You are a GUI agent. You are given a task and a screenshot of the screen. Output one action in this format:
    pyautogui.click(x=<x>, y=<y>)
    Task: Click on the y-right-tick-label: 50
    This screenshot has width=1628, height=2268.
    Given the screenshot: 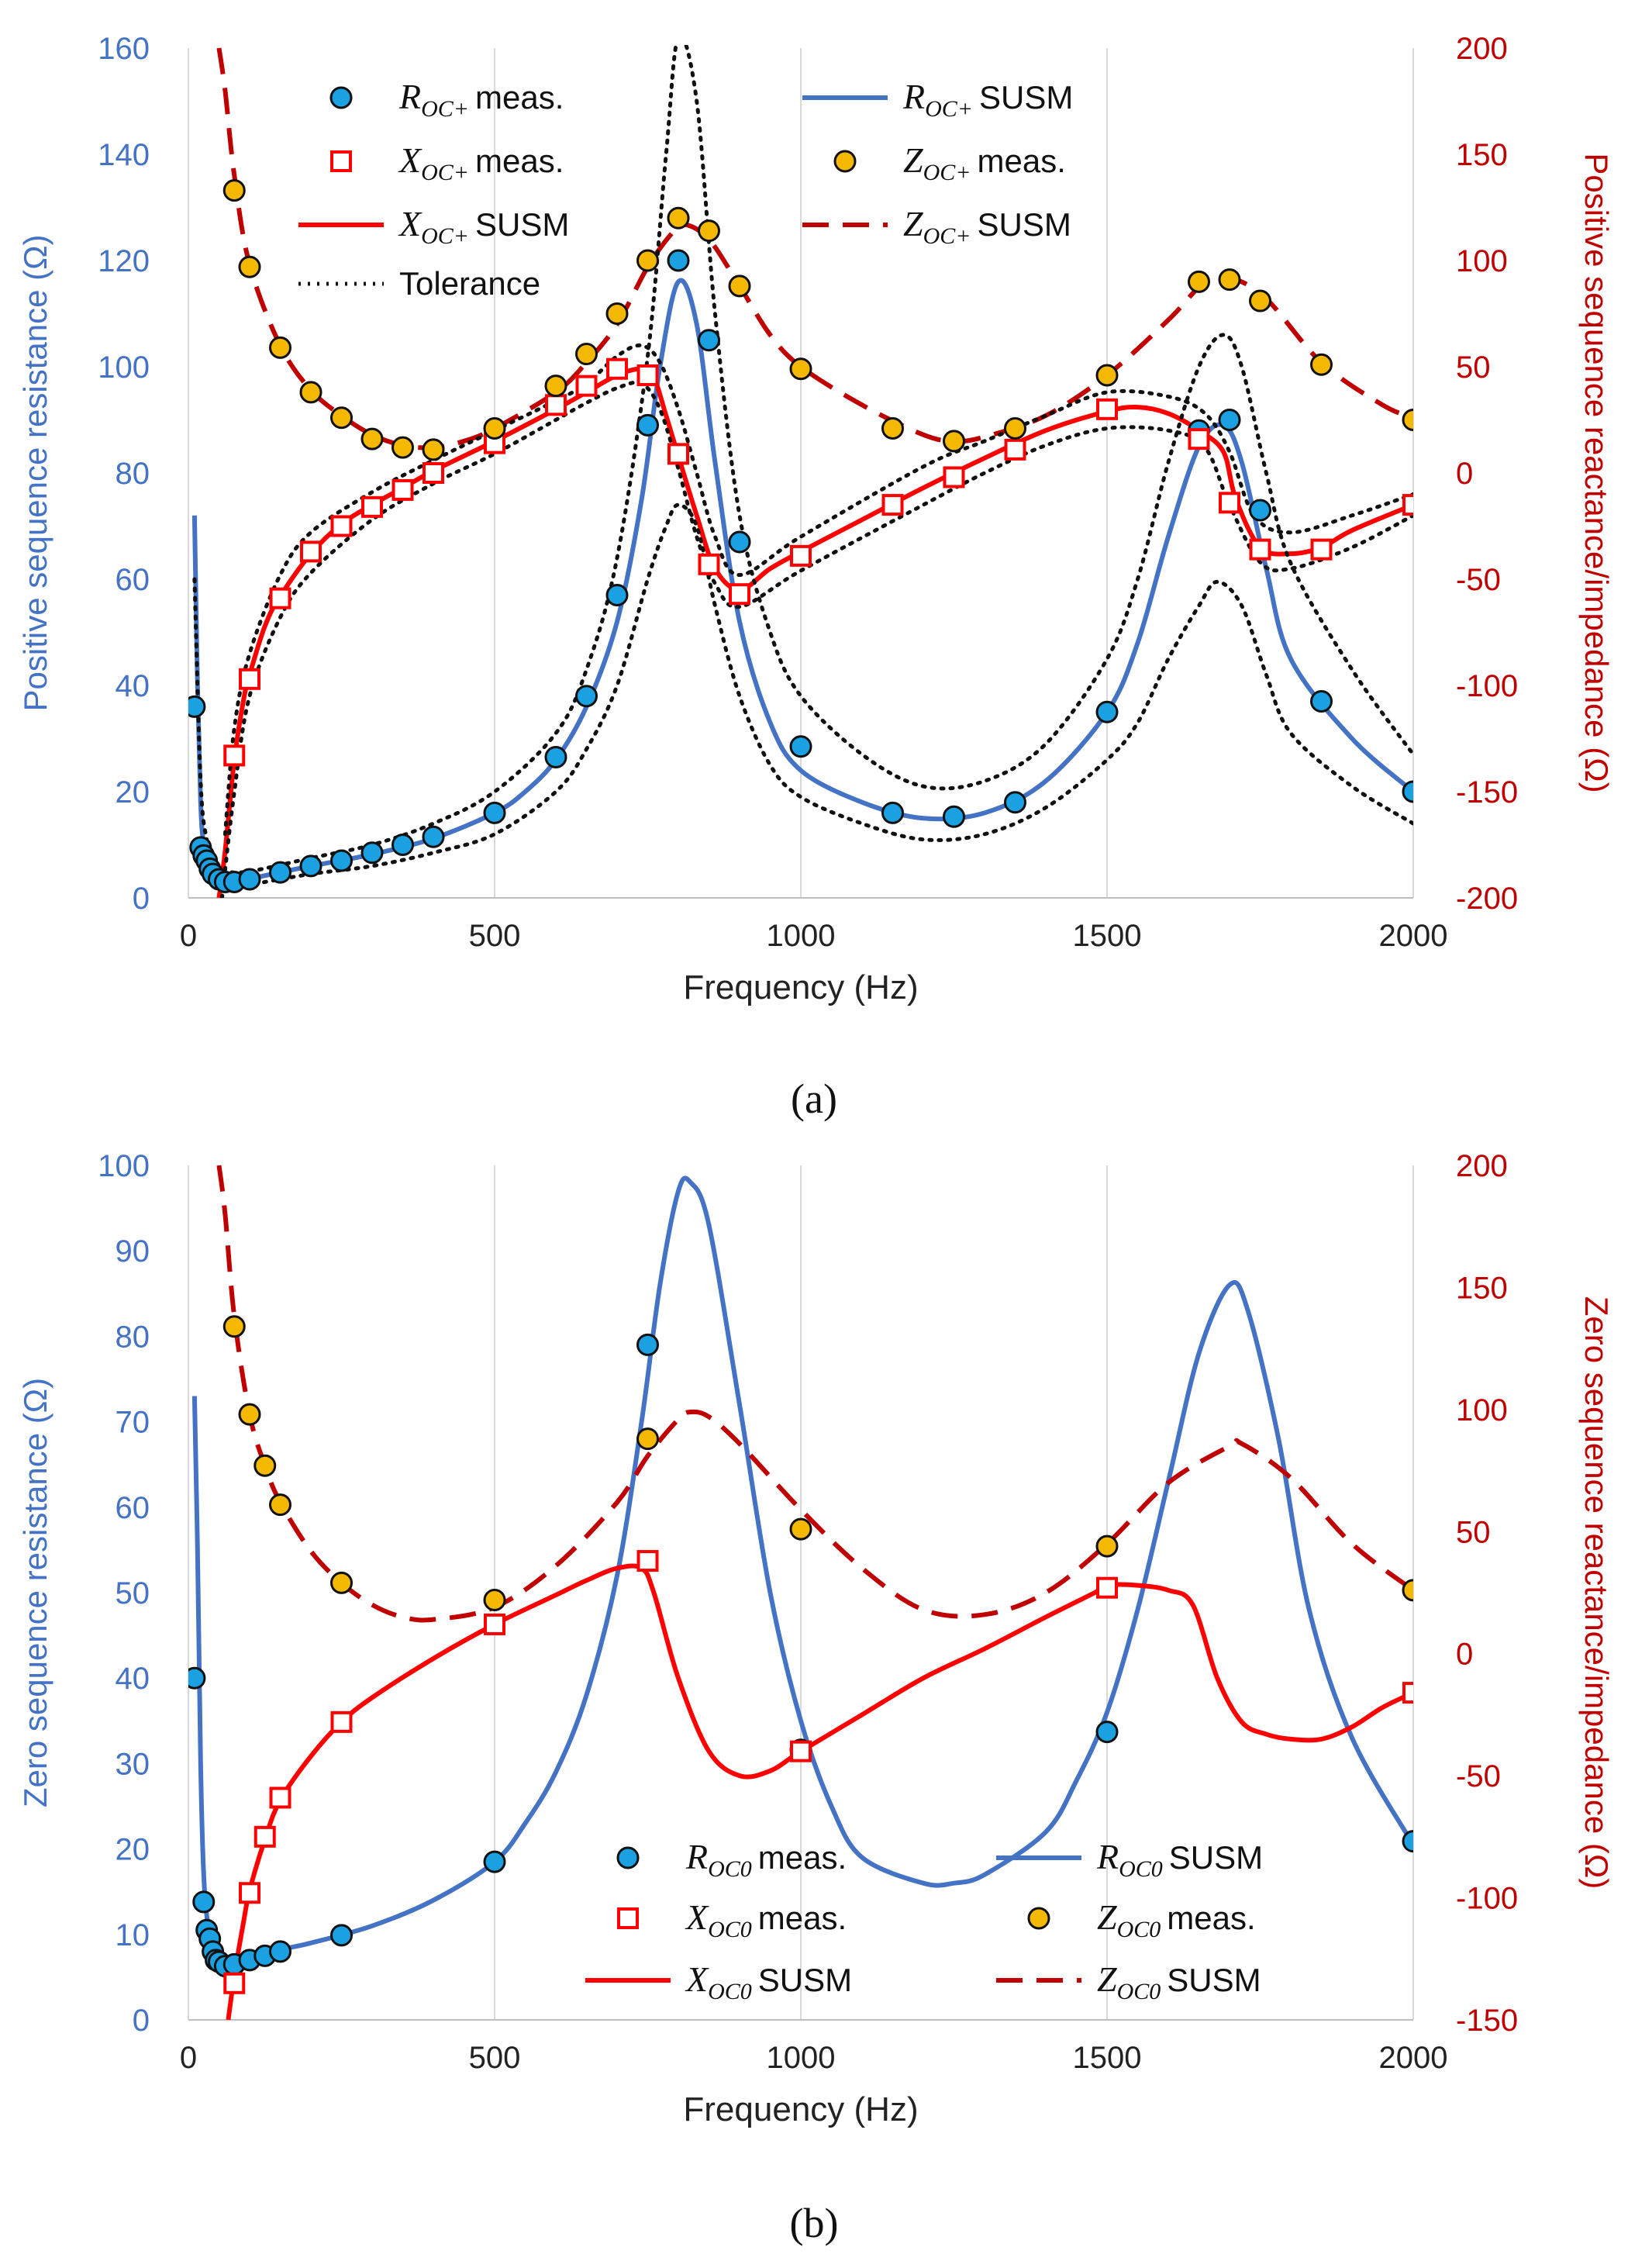 What is the action you would take?
    pyautogui.click(x=1474, y=367)
    